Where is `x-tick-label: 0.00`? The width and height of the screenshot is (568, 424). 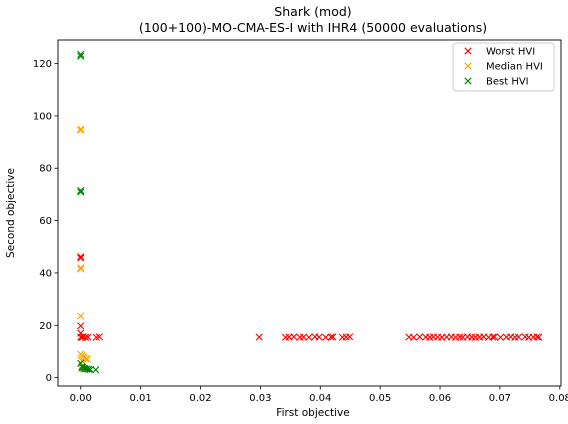 x-tick-label: 0.00 is located at coordinates (81, 398).